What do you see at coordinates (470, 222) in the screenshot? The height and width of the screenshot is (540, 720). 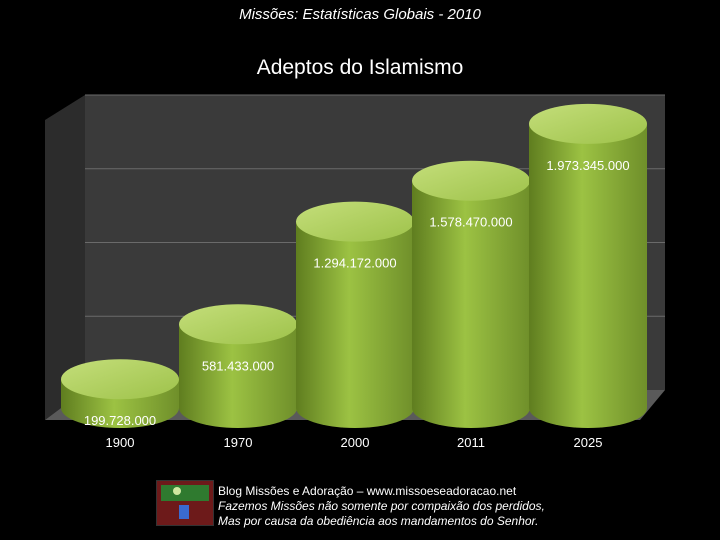 I see `bar-value-label: 1.578.470.000` at bounding box center [470, 222].